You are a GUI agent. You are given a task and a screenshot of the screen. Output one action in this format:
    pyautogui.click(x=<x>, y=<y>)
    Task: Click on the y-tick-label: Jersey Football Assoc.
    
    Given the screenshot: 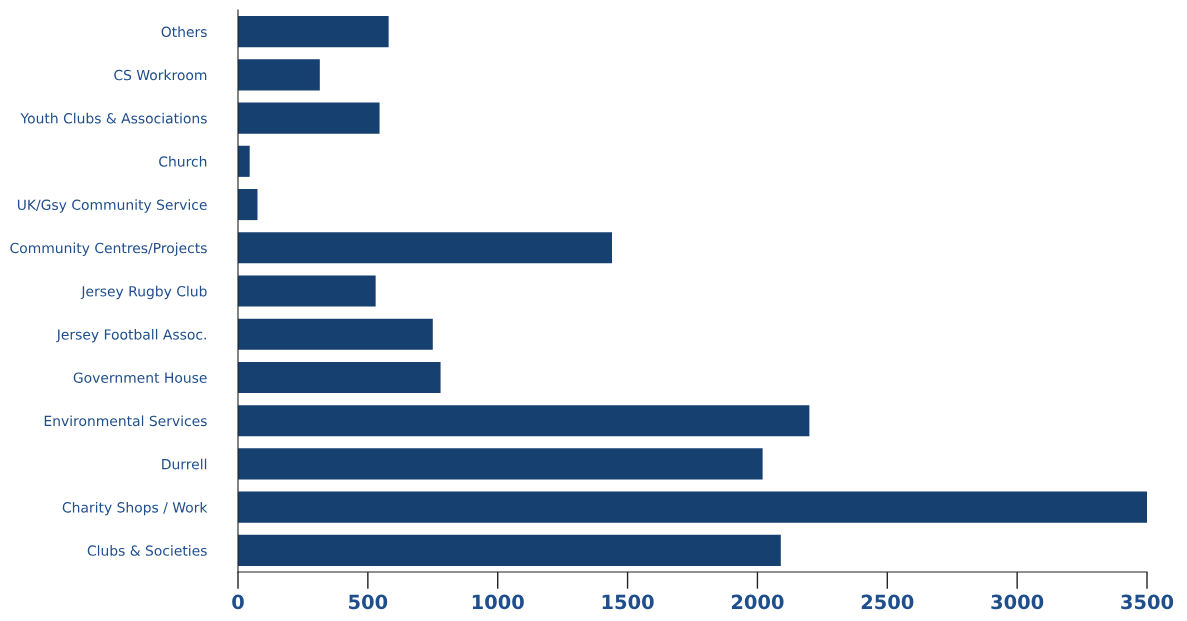 What is the action you would take?
    pyautogui.click(x=131, y=335)
    